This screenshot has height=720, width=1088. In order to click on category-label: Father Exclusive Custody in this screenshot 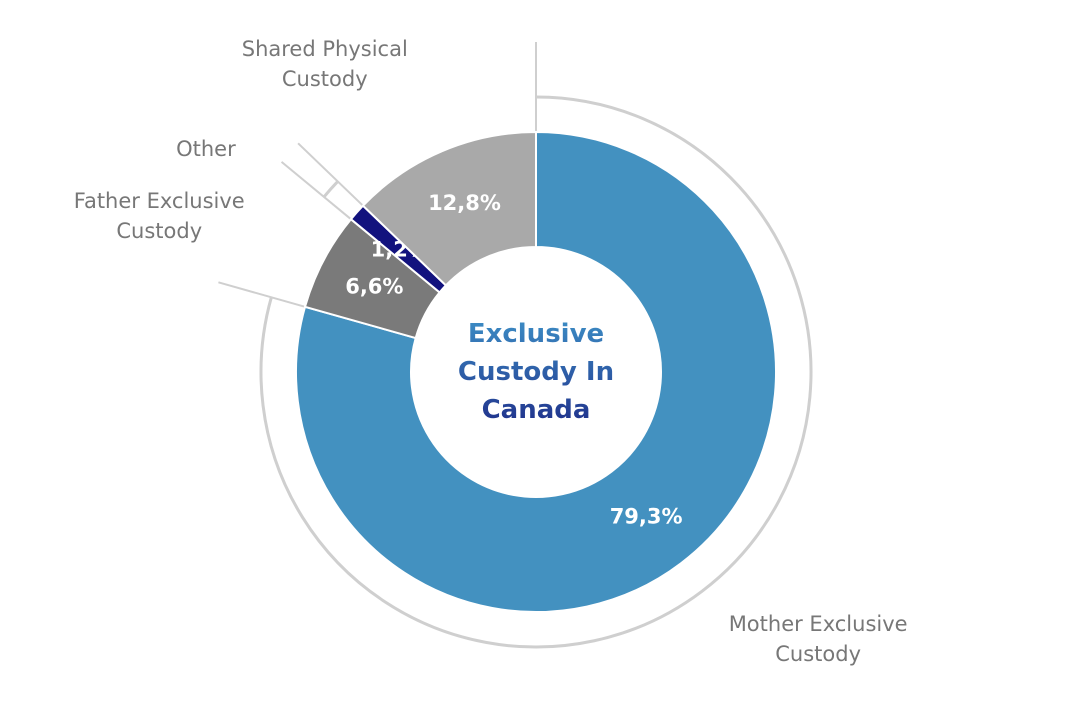, I will do `click(159, 216)`.